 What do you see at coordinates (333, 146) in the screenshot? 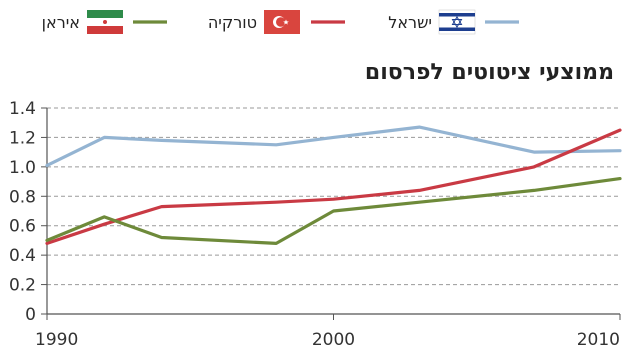
I see `series-line` at bounding box center [333, 146].